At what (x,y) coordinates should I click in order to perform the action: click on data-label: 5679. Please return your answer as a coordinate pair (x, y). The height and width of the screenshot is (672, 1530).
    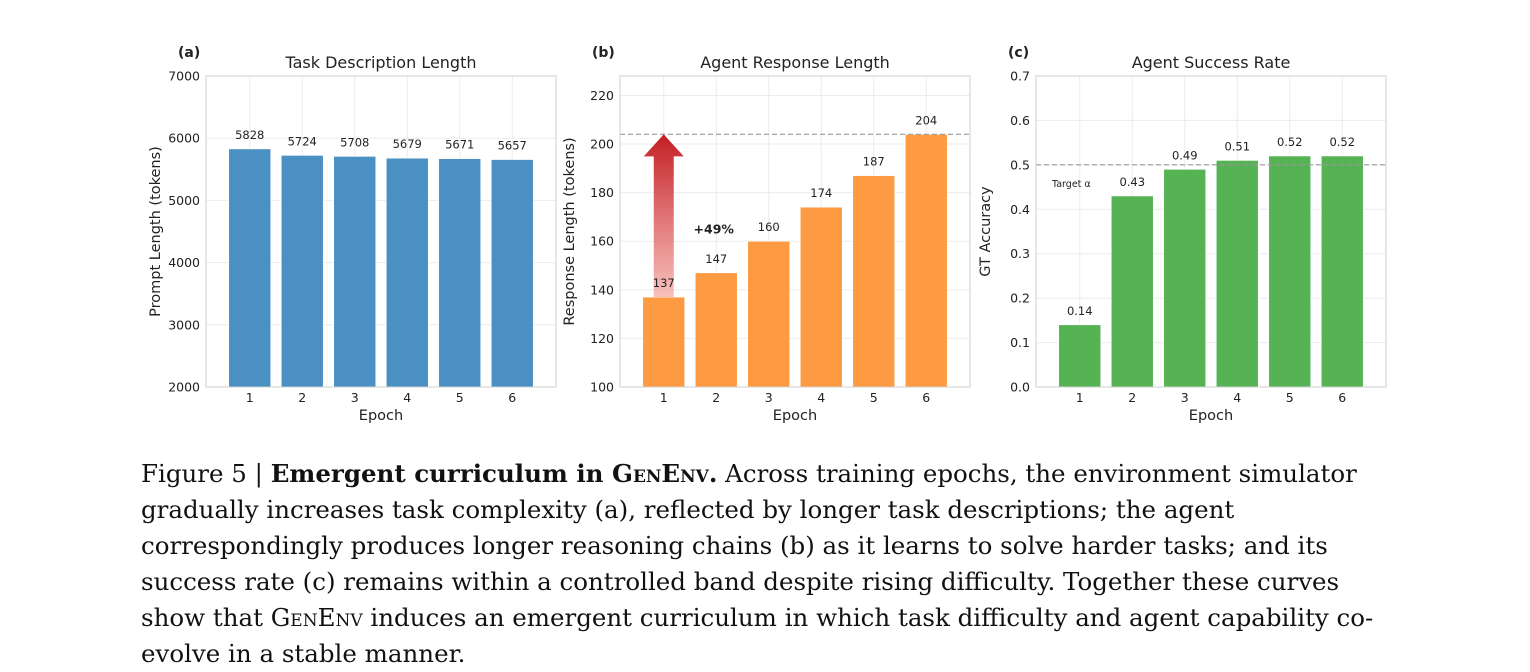
    Looking at the image, I should click on (407, 144).